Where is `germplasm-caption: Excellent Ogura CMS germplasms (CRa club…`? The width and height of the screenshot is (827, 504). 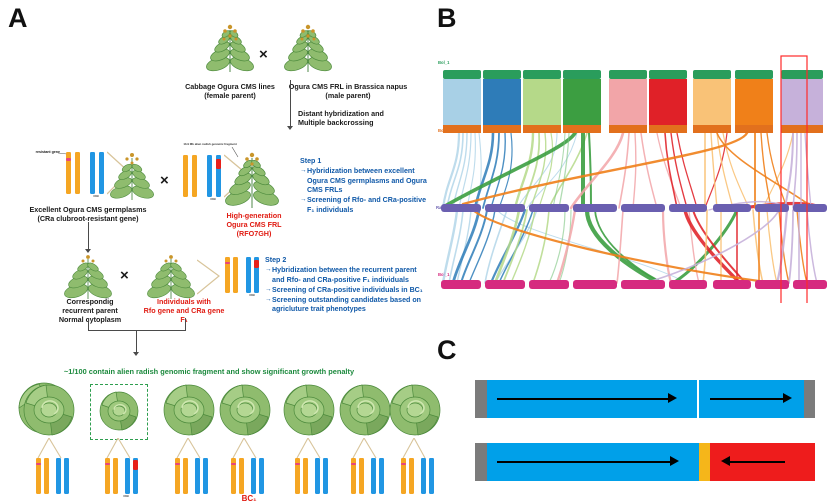 germplasm-caption: Excellent Ogura CMS germplasms (CRa club… is located at coordinates (88, 214).